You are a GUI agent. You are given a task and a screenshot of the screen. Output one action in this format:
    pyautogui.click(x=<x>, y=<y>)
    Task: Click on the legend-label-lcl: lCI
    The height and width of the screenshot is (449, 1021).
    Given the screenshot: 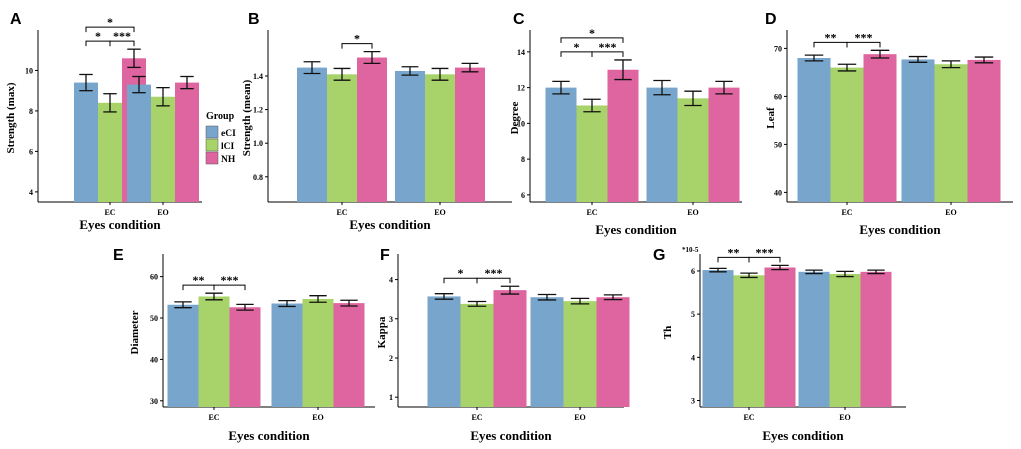 What is the action you would take?
    pyautogui.click(x=228, y=147)
    